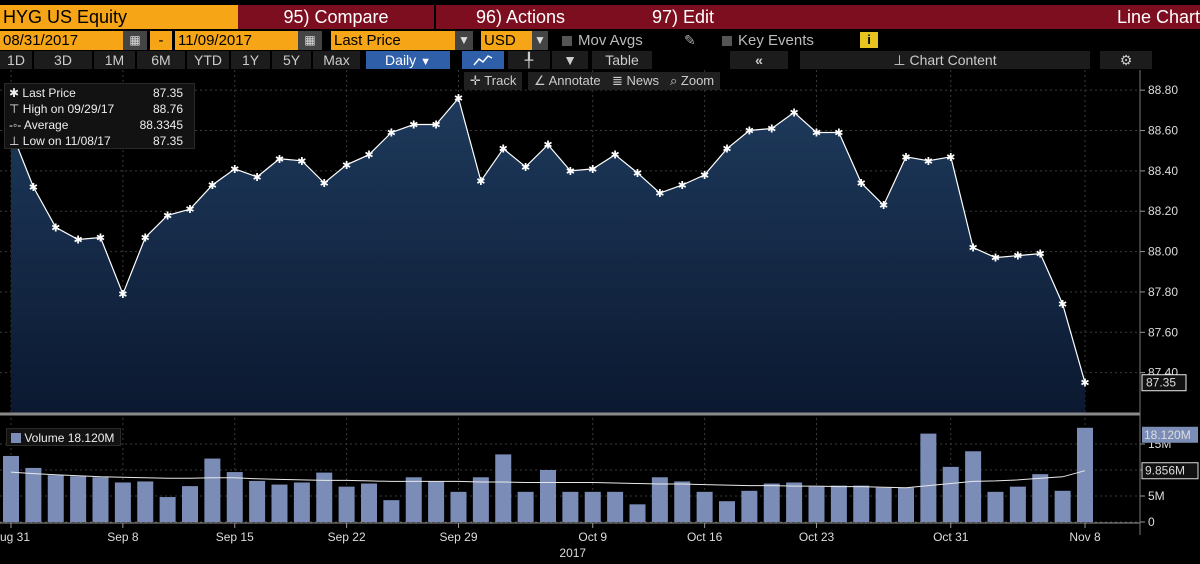  I want to click on chart-content-button: ⊥ Chart Content, so click(945, 60).